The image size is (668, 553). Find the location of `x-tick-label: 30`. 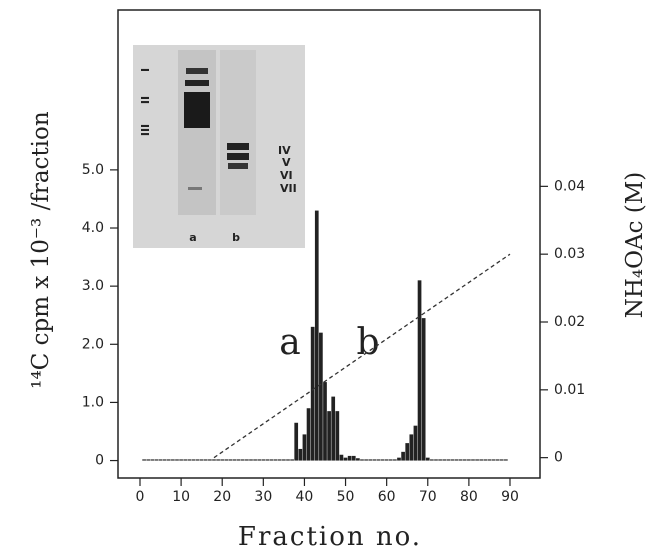

x-tick-label: 30 is located at coordinates (263, 497).